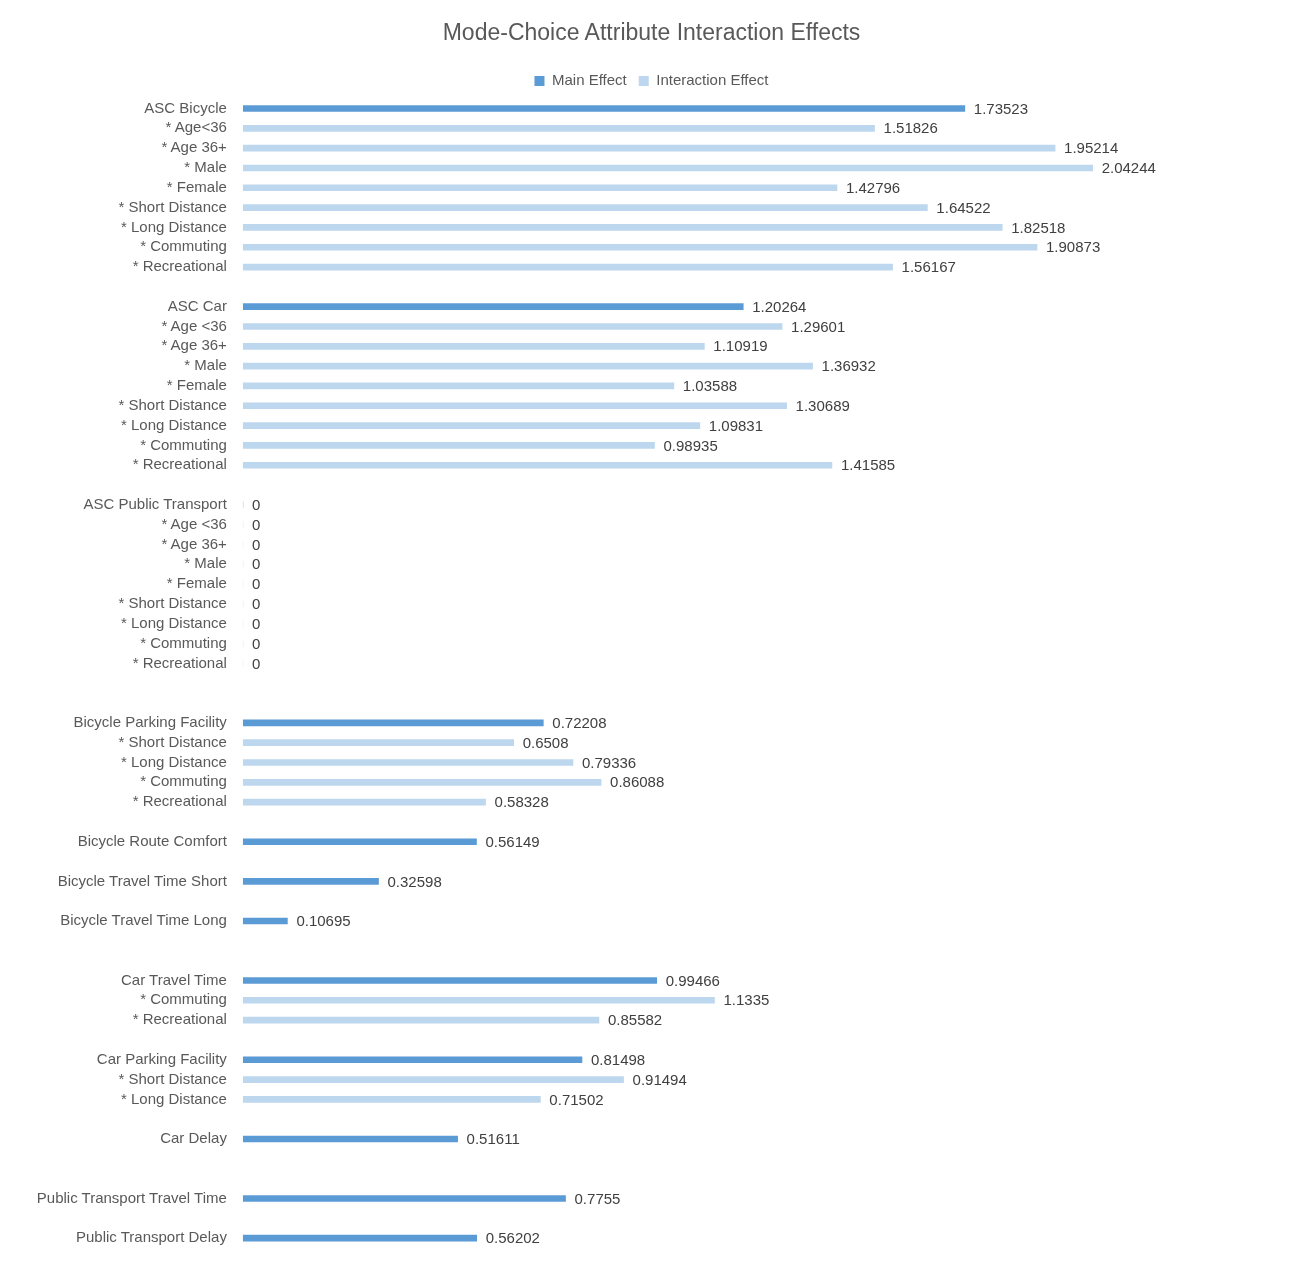 The height and width of the screenshot is (1273, 1303). I want to click on data-label: 0.71502, so click(576, 1099).